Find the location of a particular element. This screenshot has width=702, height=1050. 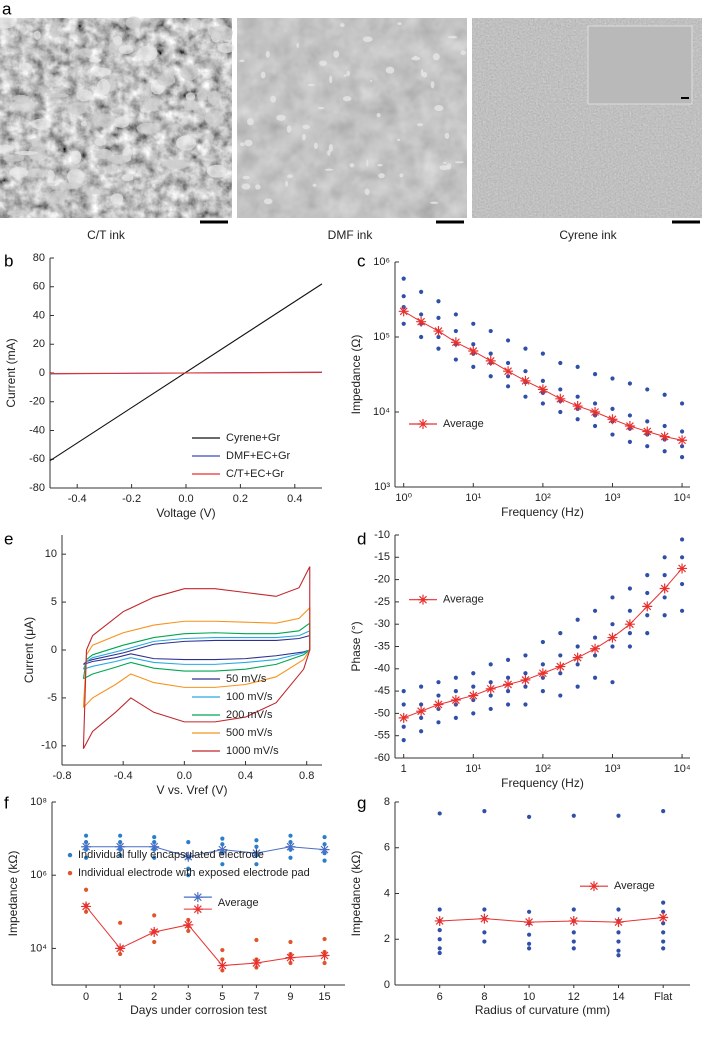

x-tick-label: 10 is located at coordinates (529, 997).